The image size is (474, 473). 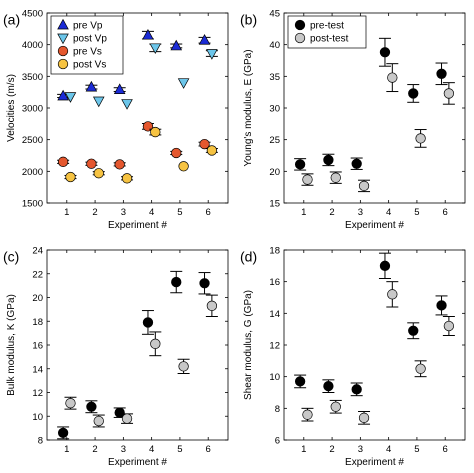 I want to click on y-tick-label: 12, so click(x=37, y=393).